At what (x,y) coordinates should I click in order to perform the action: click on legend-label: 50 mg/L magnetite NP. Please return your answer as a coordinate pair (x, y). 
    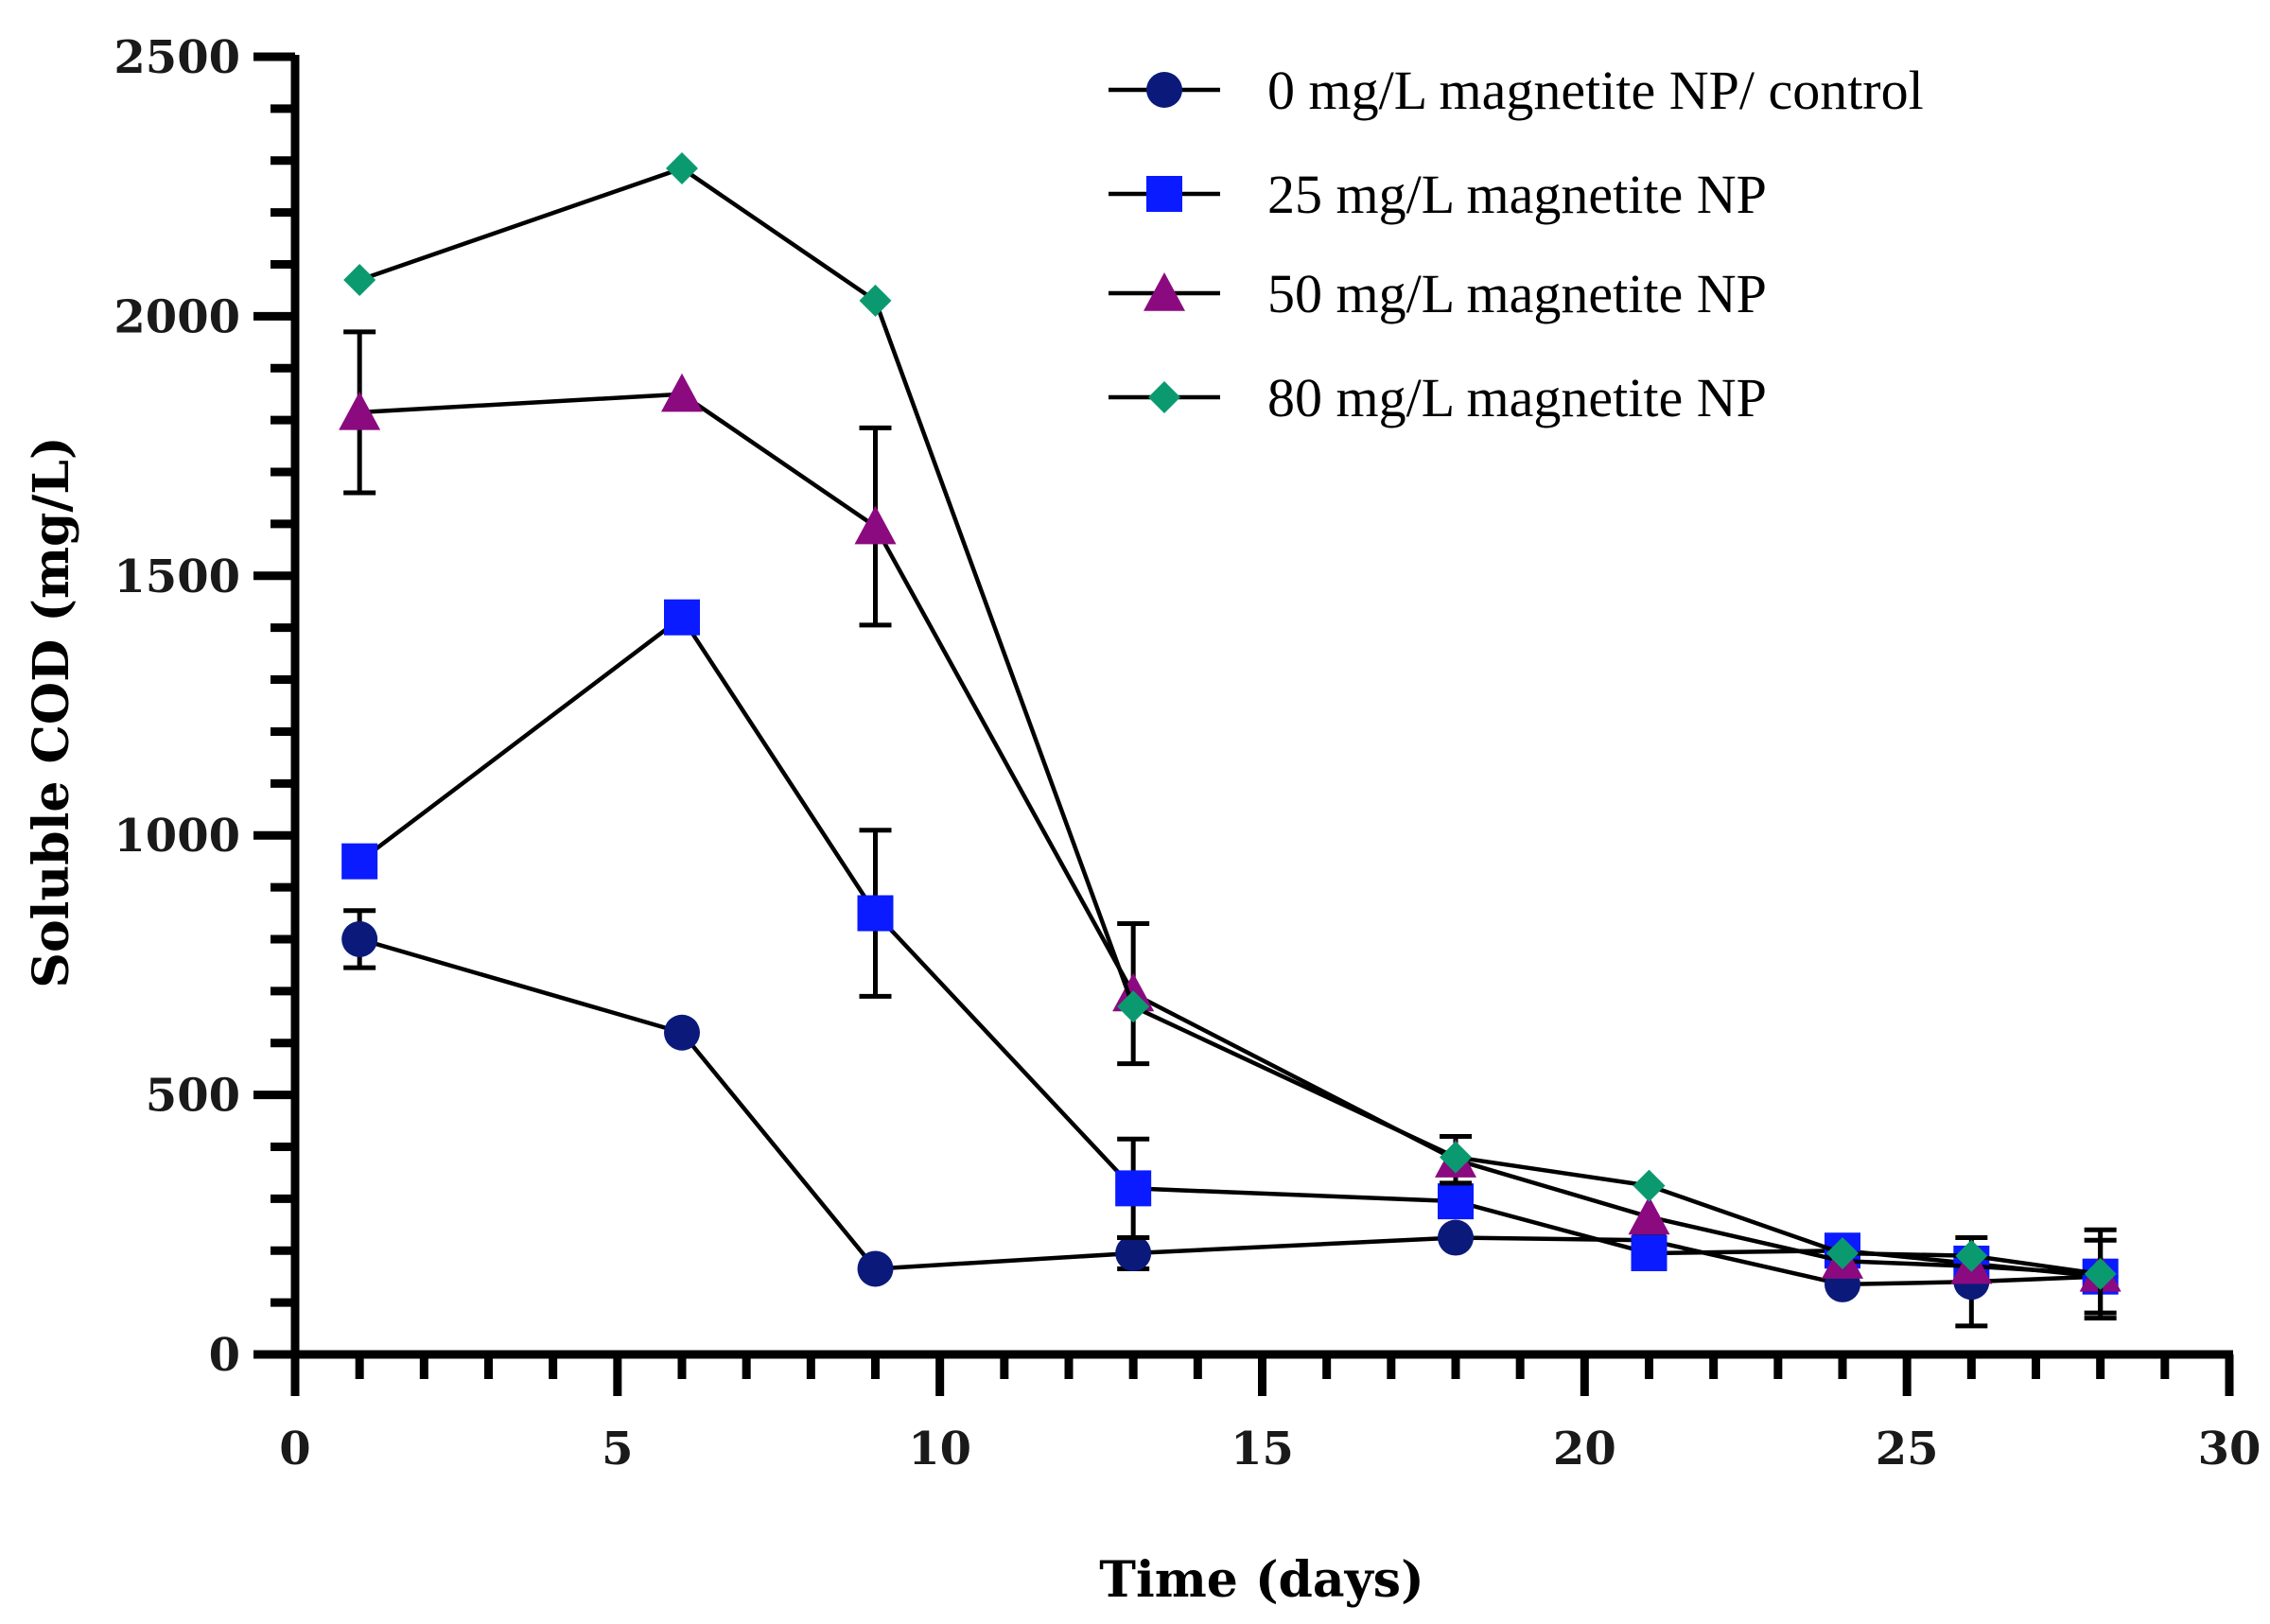
    Looking at the image, I should click on (1517, 293).